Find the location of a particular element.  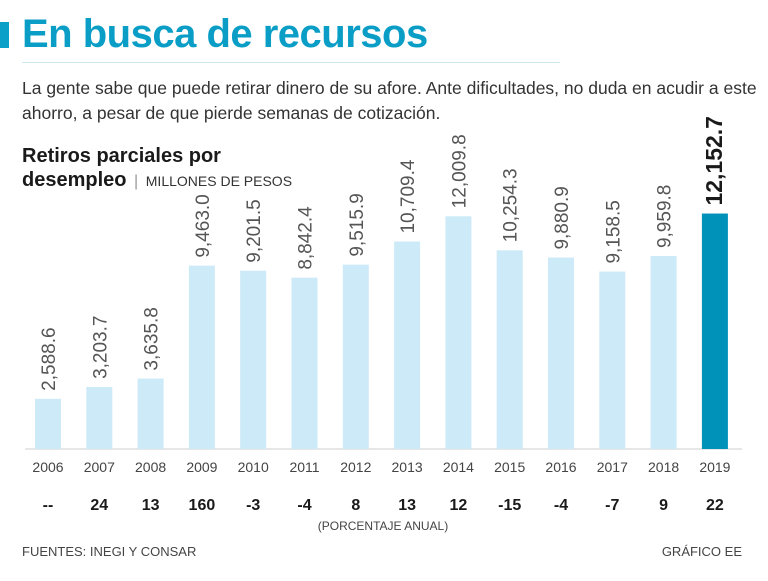

bar-2011 is located at coordinates (304, 363).